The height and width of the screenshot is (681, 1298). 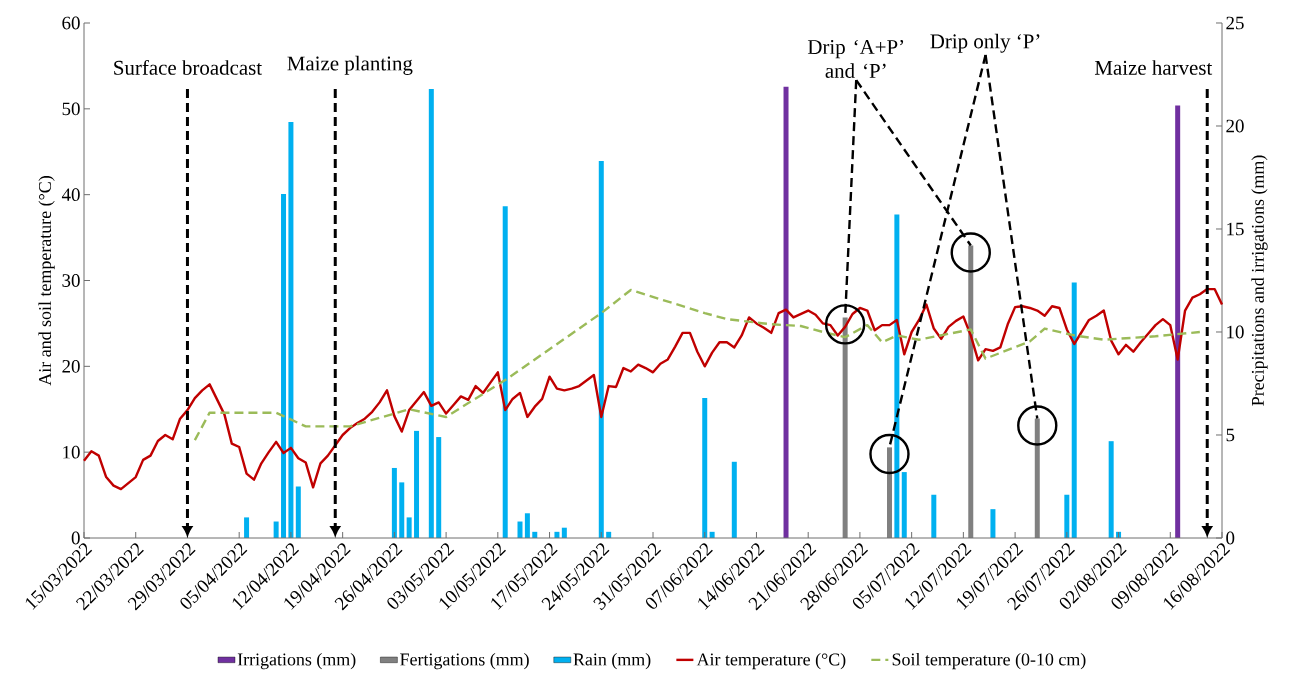 What do you see at coordinates (1230, 538) in the screenshot?
I see `y2-tick-label: 0` at bounding box center [1230, 538].